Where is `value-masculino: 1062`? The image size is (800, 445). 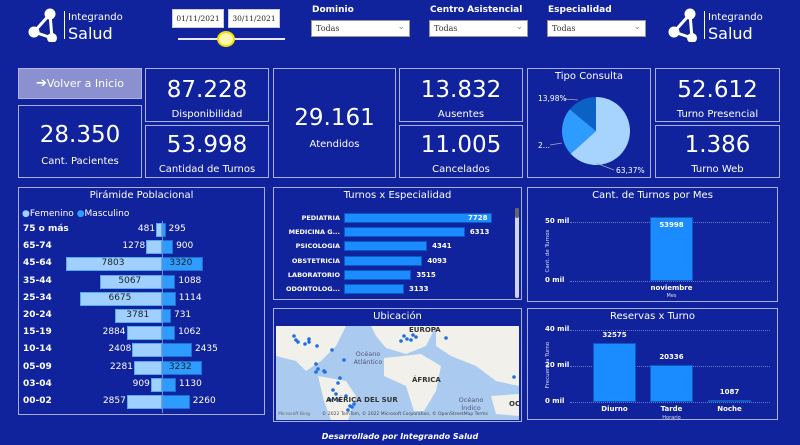 value-masculino: 1062 is located at coordinates (189, 332).